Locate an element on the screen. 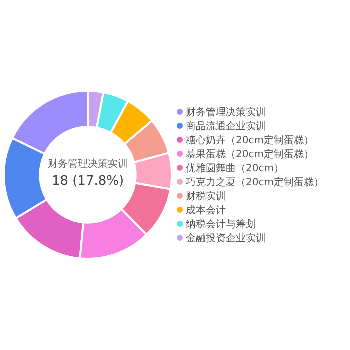  legend-label: 商品流通企业实训 is located at coordinates (226, 126).